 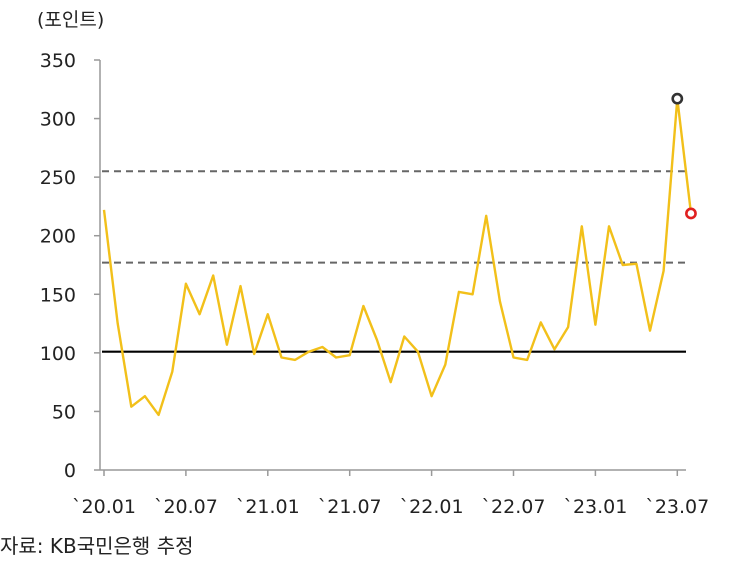 What do you see at coordinates (432, 507) in the screenshot?
I see `x-tick-label: `22.01` at bounding box center [432, 507].